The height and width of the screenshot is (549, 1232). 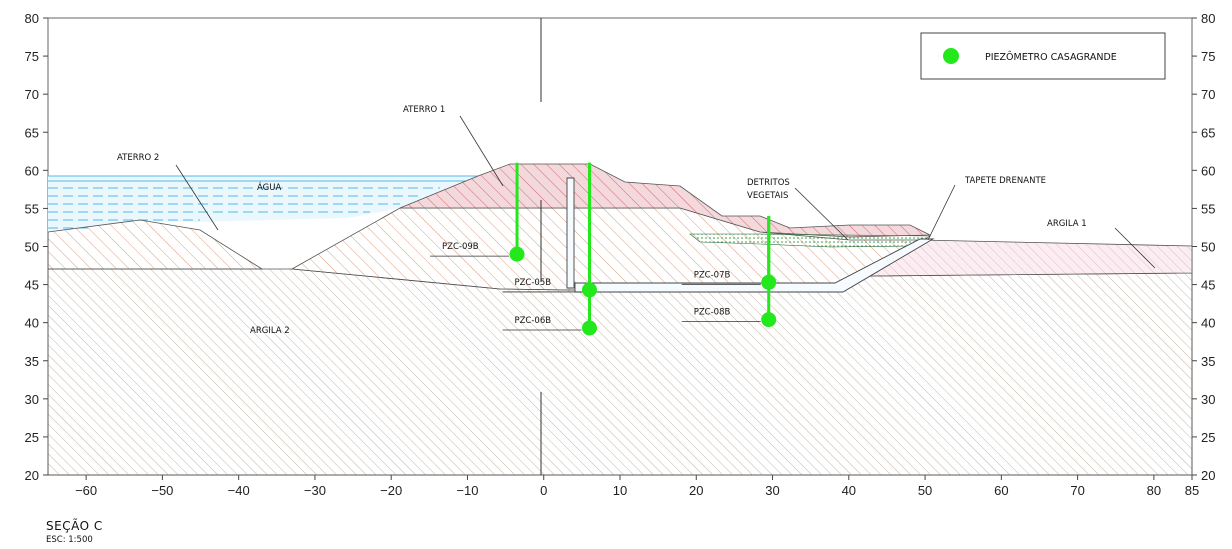 What do you see at coordinates (74, 526) in the screenshot?
I see `section-title: SEÇÃO C` at bounding box center [74, 526].